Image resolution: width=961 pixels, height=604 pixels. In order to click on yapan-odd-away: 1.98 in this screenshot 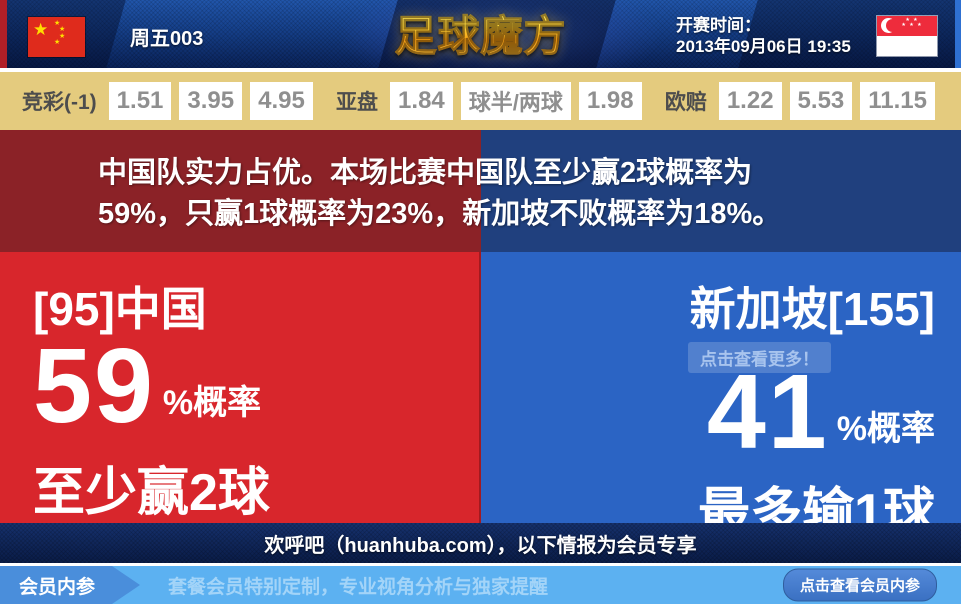, I will do `click(610, 101)`.